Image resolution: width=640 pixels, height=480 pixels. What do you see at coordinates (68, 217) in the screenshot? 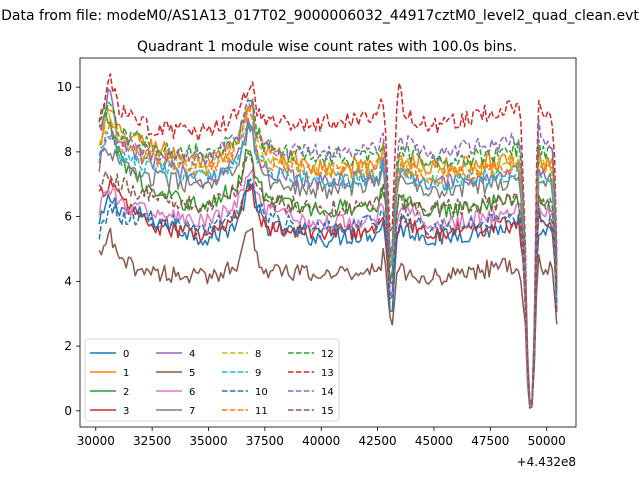
I see `y-tick-label: 6` at bounding box center [68, 217].